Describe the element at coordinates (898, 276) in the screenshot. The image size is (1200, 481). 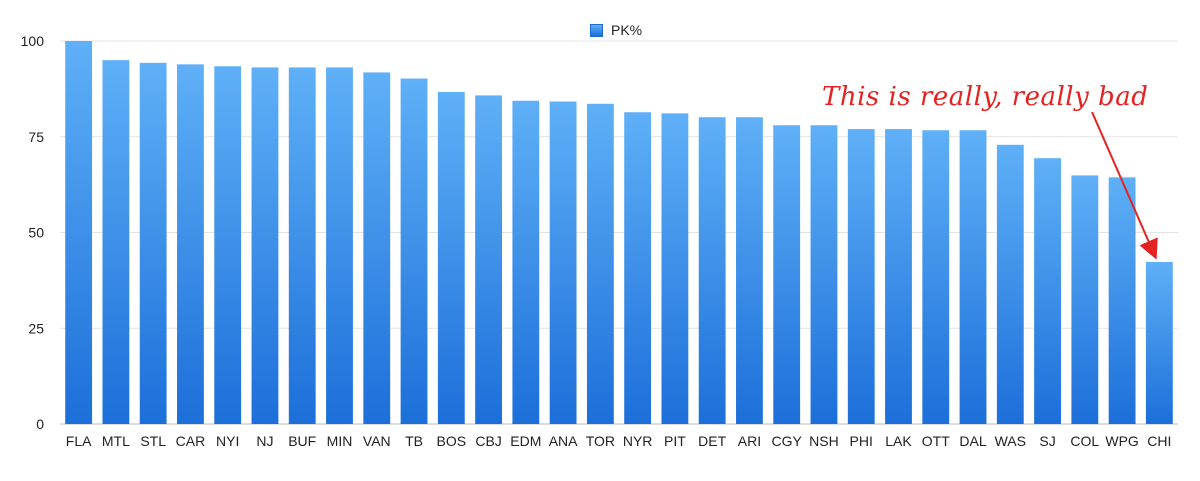
I see `bar-lak` at that location.